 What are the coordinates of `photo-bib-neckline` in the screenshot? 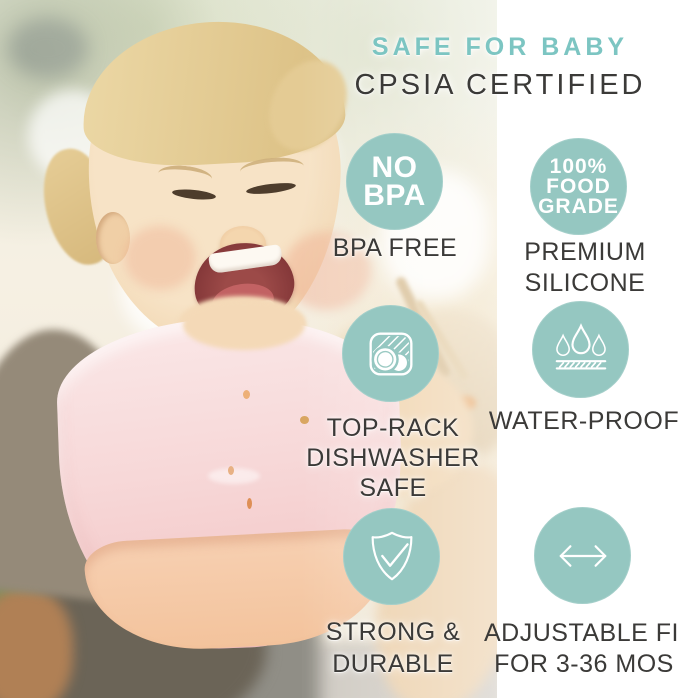 It's located at (244, 325).